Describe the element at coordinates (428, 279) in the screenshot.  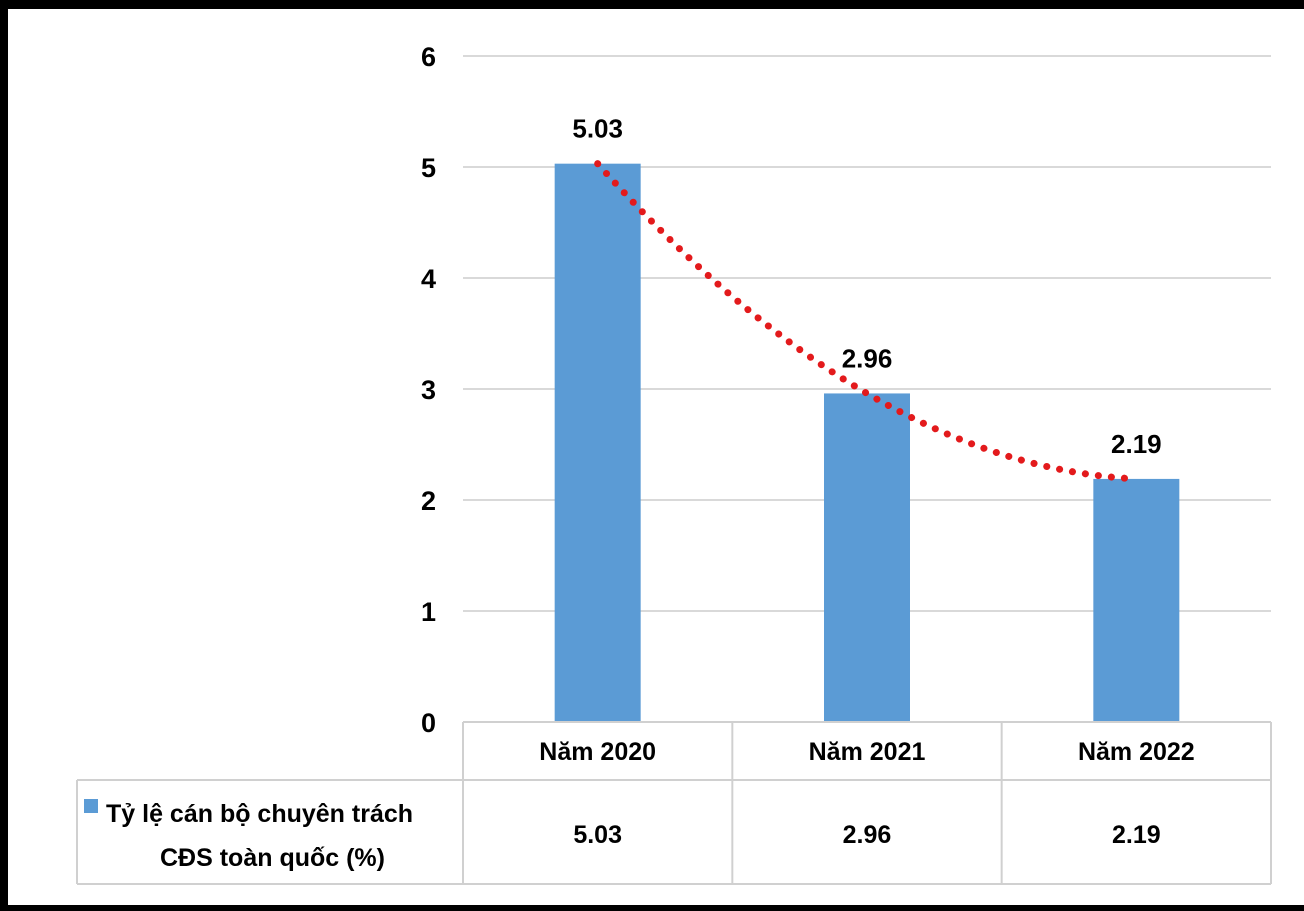
I see `y-tick-label: 4` at that location.